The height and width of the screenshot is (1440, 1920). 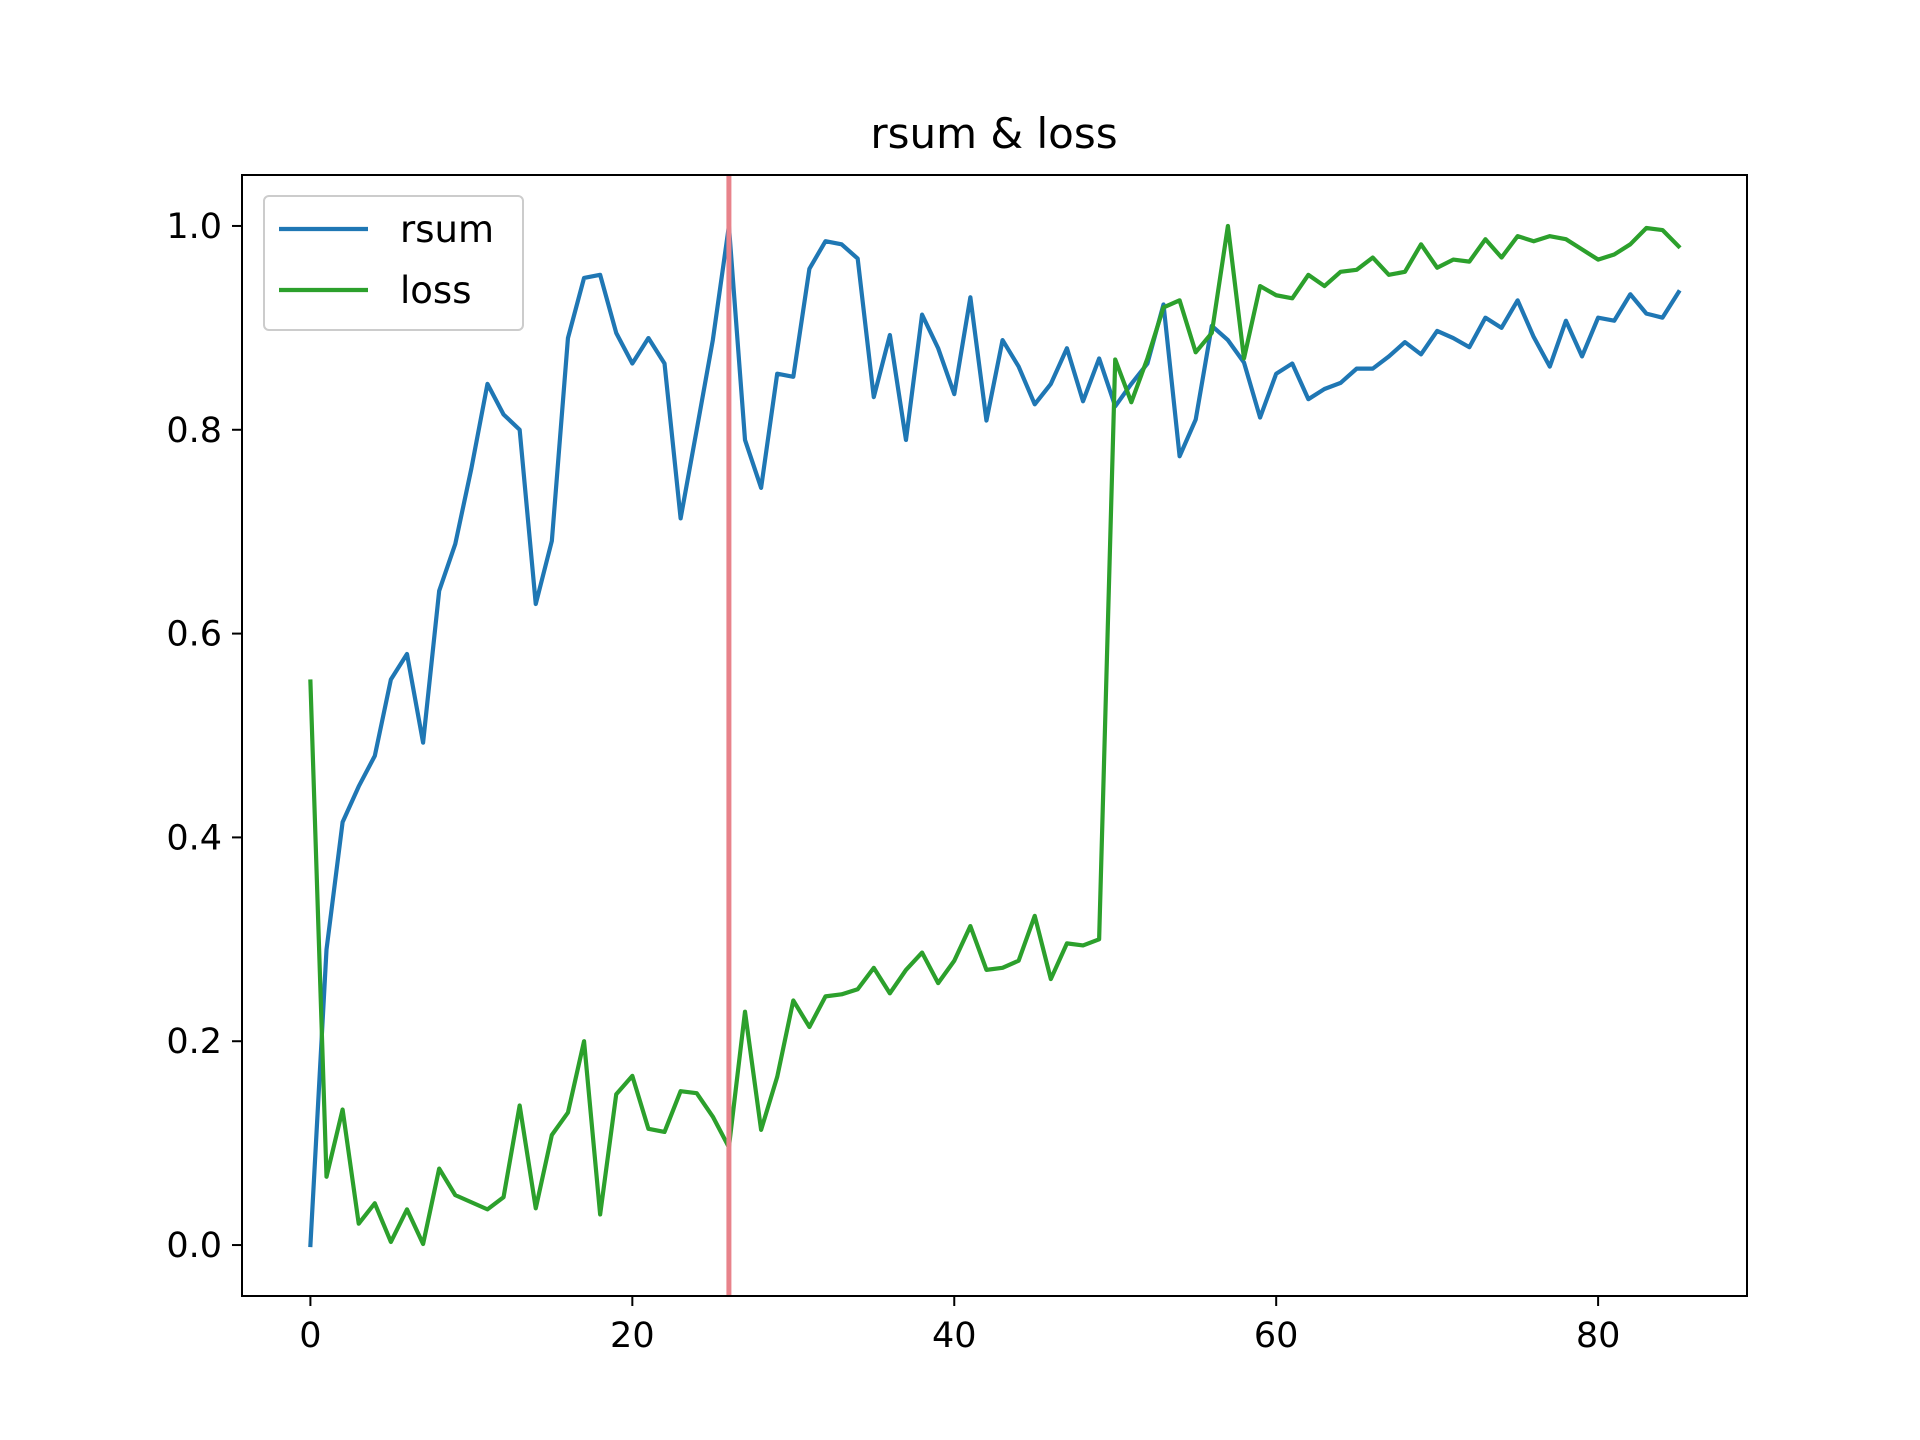 What do you see at coordinates (632, 1336) in the screenshot?
I see `x-tick-label: 20` at bounding box center [632, 1336].